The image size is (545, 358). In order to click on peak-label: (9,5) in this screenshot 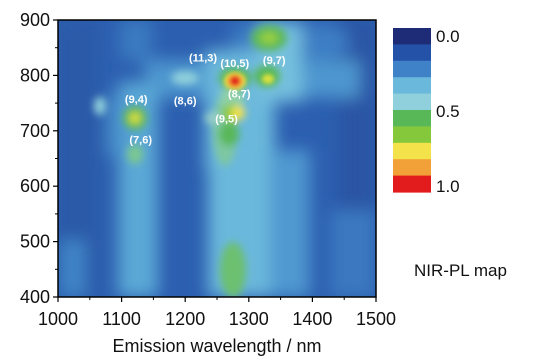, I will do `click(226, 119)`.